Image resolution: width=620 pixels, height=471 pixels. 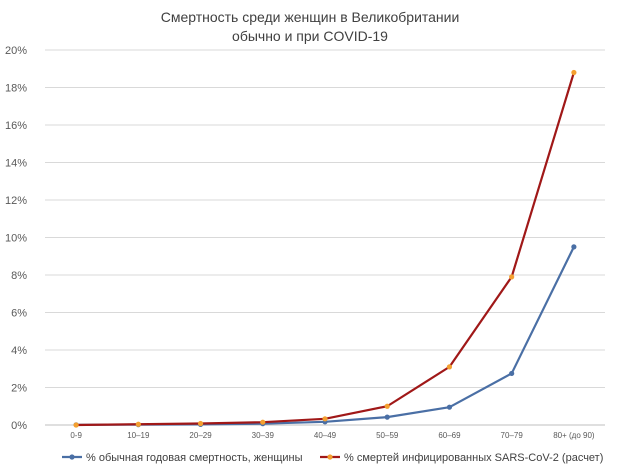 What do you see at coordinates (19, 389) in the screenshot?
I see `y-tick-label: 2%` at bounding box center [19, 389].